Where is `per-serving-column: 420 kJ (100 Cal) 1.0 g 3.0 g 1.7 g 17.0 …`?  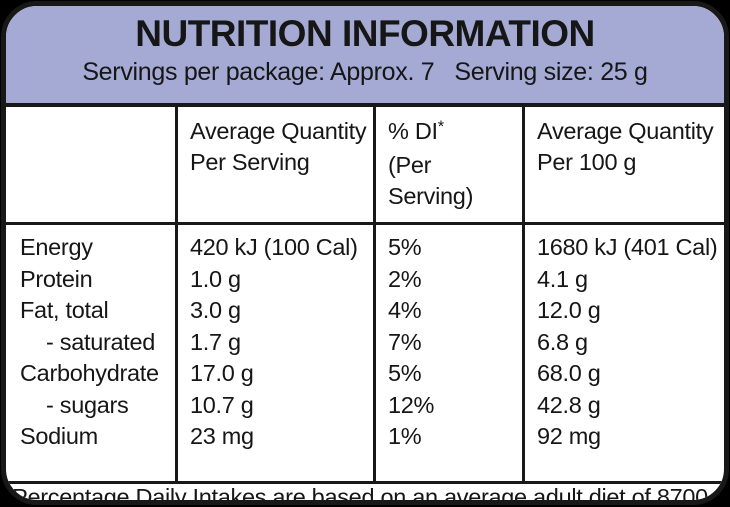
per-serving-column: 420 kJ (100 Cal) 1.0 g 3.0 g 1.7 g 17.0 … is located at coordinates (274, 353).